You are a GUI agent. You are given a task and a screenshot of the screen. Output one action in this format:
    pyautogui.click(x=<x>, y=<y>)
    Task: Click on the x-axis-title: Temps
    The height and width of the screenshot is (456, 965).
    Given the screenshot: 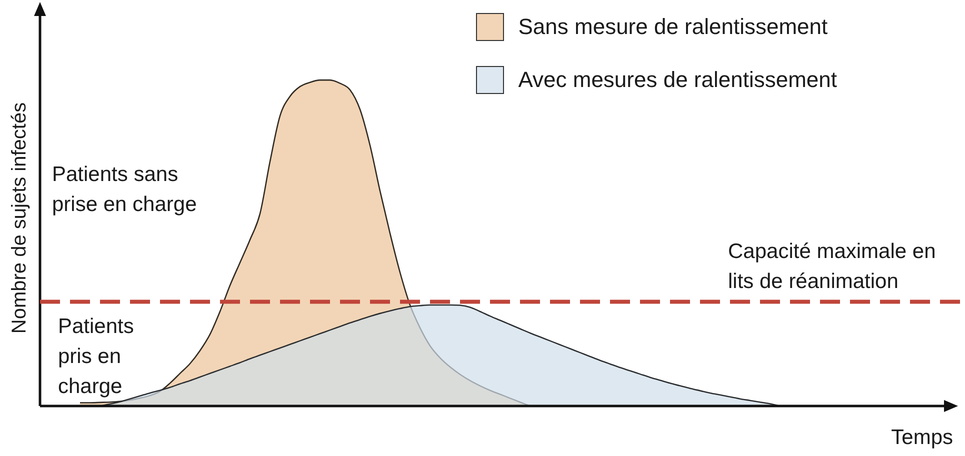 What is the action you would take?
    pyautogui.click(x=922, y=438)
    